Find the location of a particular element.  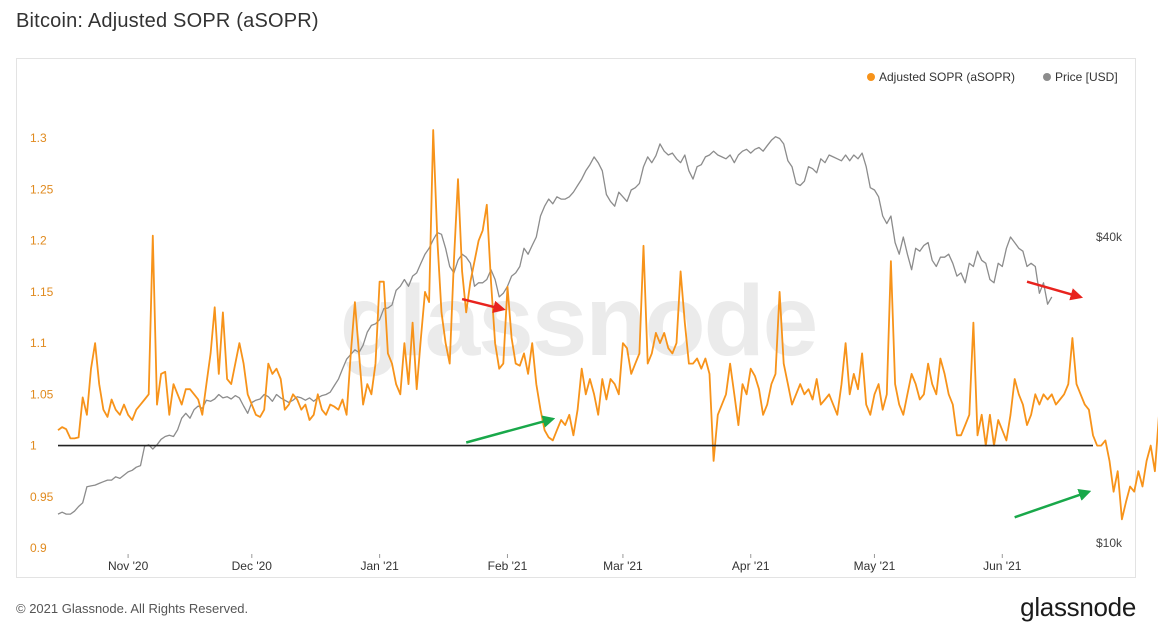

y-left-tick-label: 1.05 is located at coordinates (42, 394).